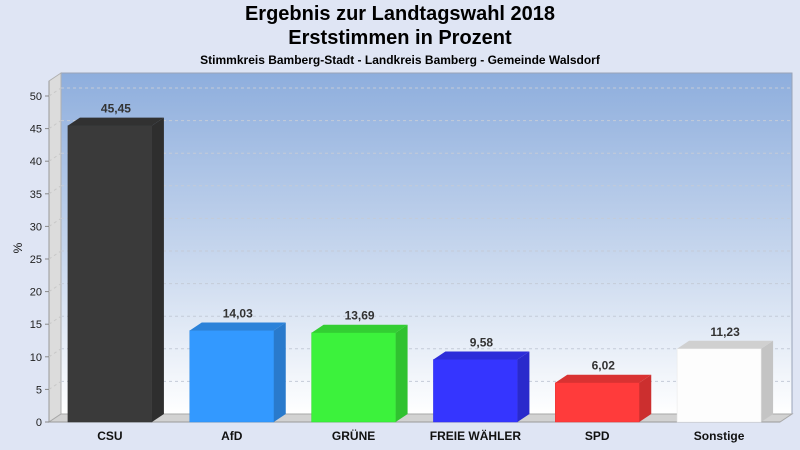 This screenshot has height=450, width=800. Describe the element at coordinates (36, 293) in the screenshot. I see `y-tick-label: 20` at that location.